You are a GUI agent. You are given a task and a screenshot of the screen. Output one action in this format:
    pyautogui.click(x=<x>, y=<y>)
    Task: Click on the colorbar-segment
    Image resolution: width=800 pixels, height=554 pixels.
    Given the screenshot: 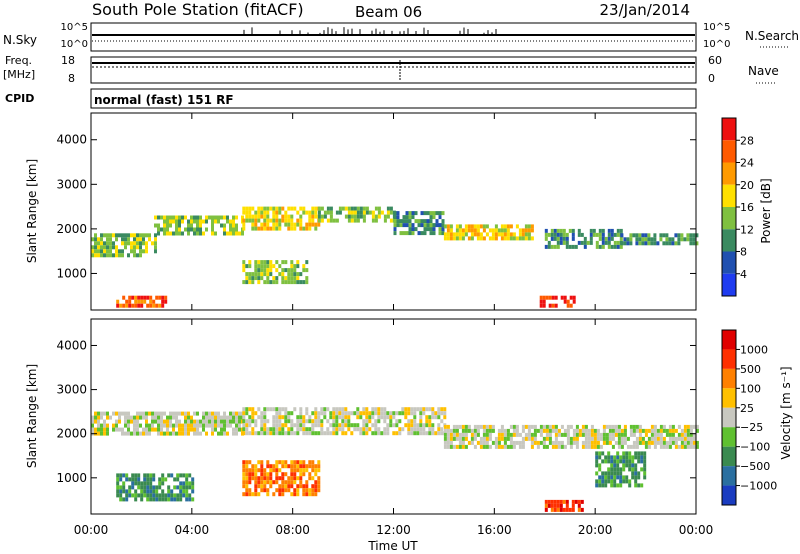 What is the action you would take?
    pyautogui.click(x=729, y=284)
    